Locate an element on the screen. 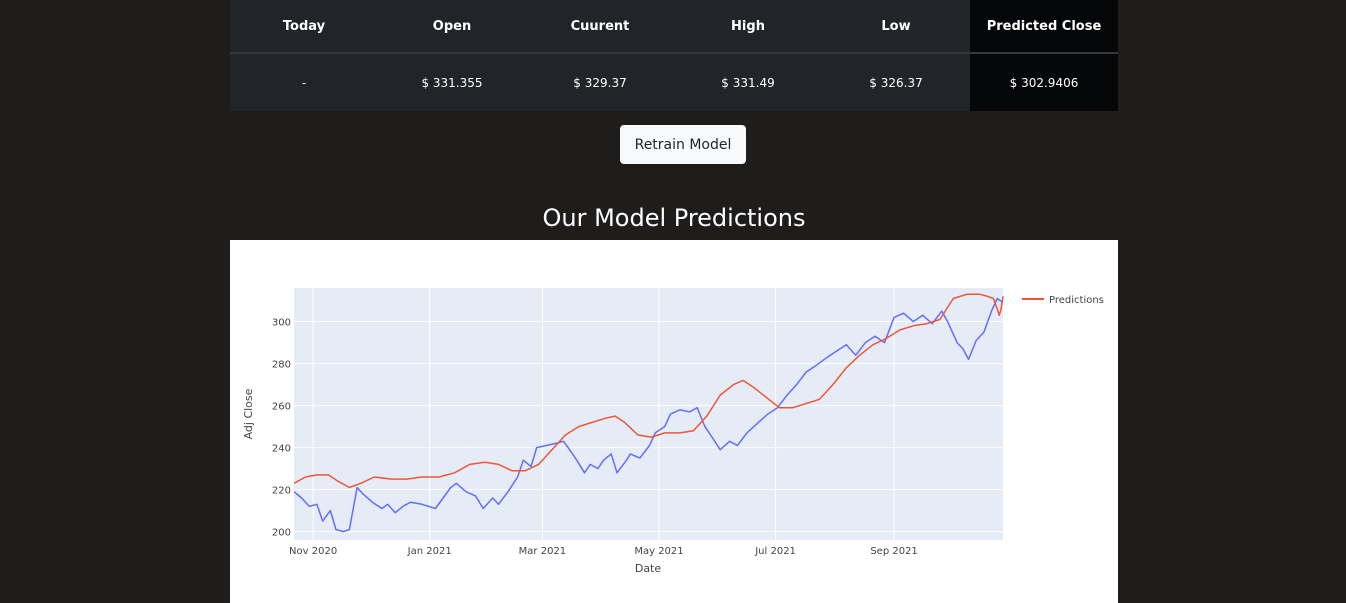 The image size is (1346, 603). value-open: $ 331.355 is located at coordinates (452, 82).